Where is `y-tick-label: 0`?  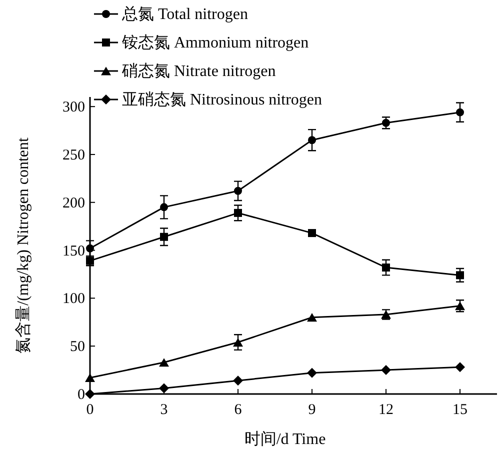 y-tick-label: 0 is located at coordinates (81, 395).